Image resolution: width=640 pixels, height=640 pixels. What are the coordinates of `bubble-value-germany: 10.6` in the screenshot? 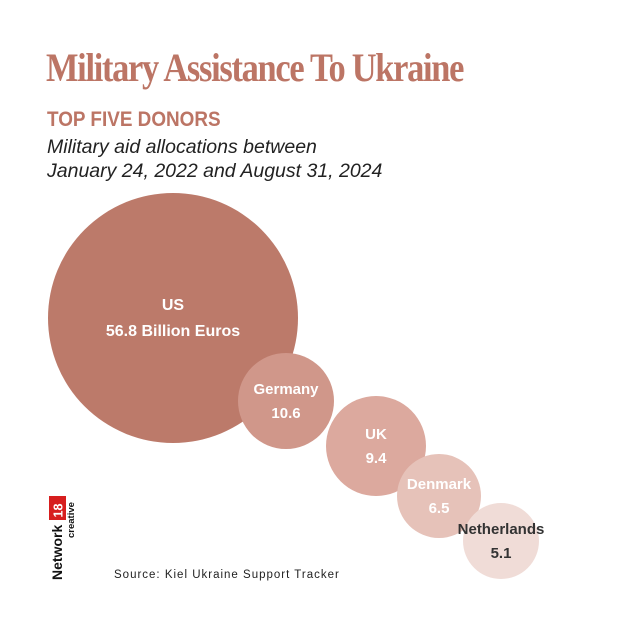 It's located at (285, 413).